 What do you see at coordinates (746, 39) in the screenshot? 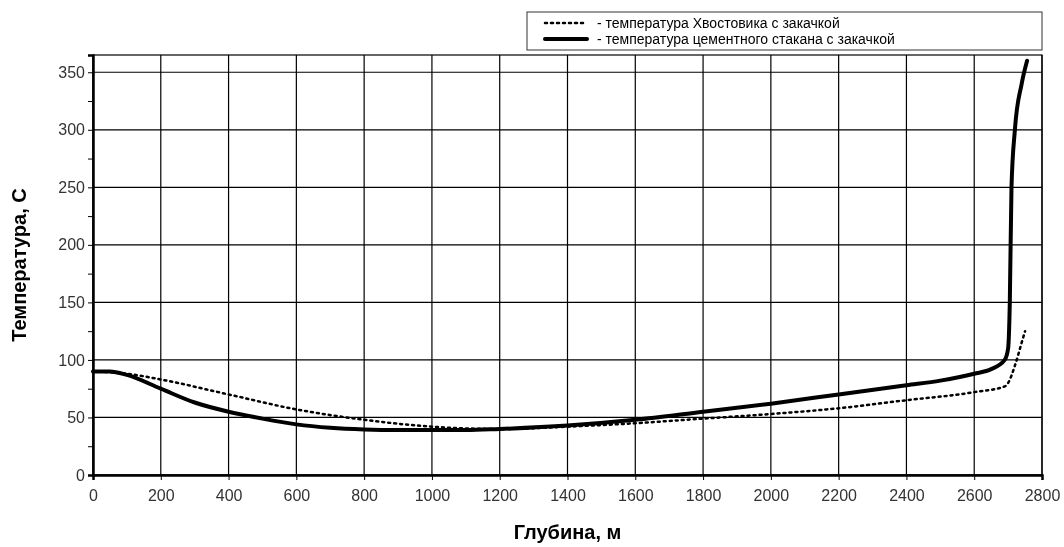
I see `legend-label: - температура цементного стакана с закачкой` at bounding box center [746, 39].